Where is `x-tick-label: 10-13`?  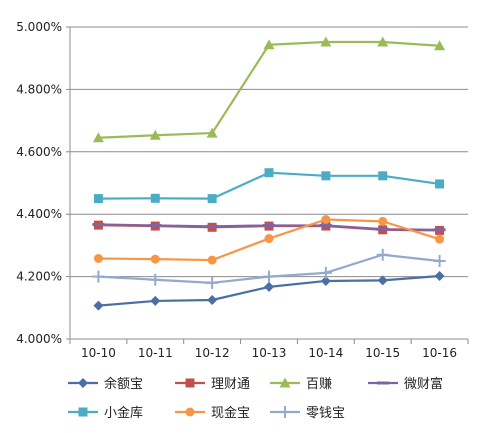 x-tick-label: 10-13 is located at coordinates (269, 353).